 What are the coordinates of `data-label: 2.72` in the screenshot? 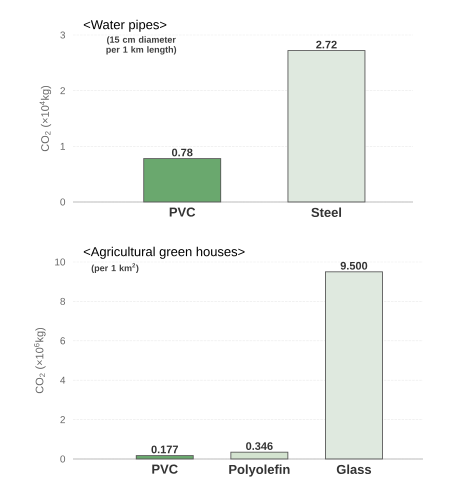 It's located at (326, 44).